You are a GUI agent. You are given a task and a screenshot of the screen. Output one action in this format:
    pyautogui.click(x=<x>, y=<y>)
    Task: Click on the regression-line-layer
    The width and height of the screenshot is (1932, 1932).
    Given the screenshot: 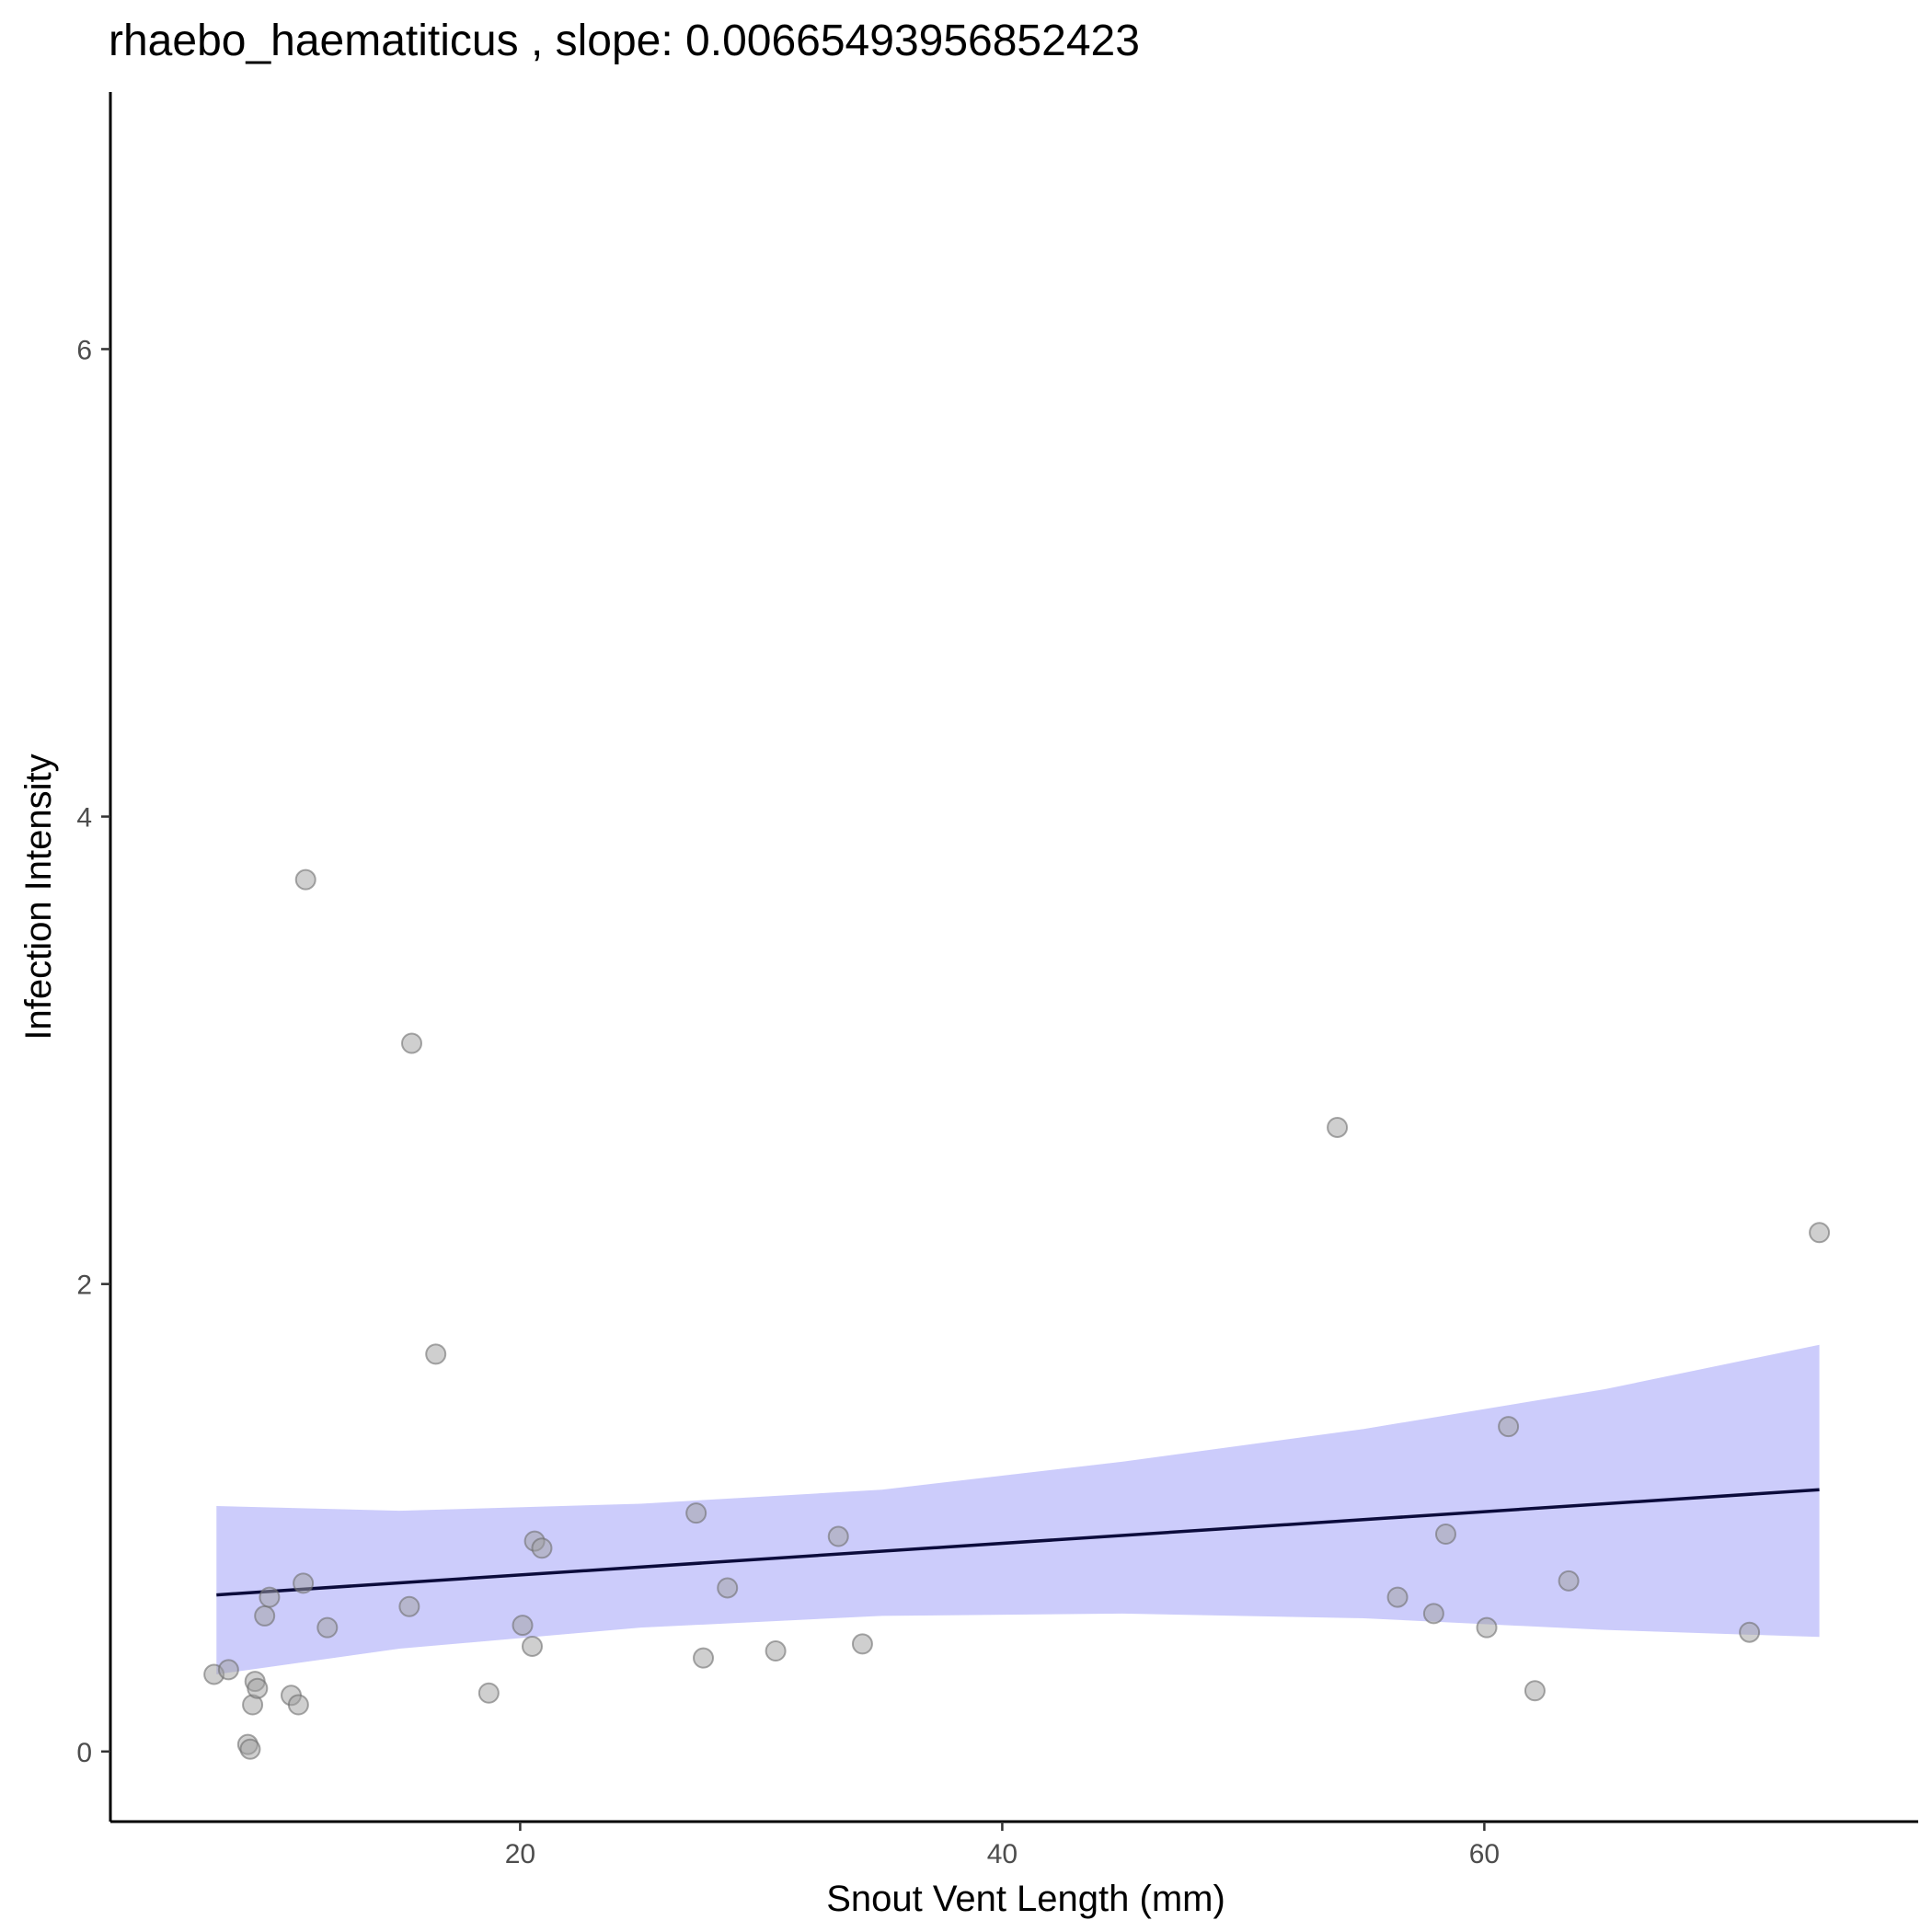 What is the action you would take?
    pyautogui.click(x=1018, y=1542)
    